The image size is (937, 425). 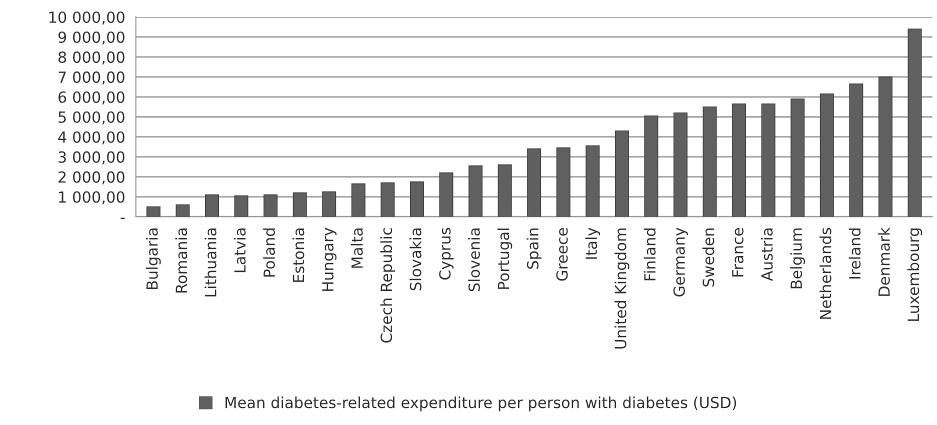 What do you see at coordinates (826, 273) in the screenshot?
I see `x-tick-label: Netherlands` at bounding box center [826, 273].